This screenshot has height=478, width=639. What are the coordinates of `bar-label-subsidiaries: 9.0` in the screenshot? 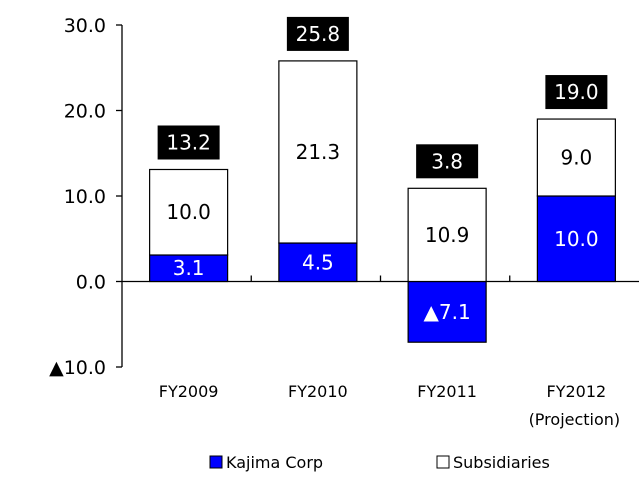 It's located at (576, 158).